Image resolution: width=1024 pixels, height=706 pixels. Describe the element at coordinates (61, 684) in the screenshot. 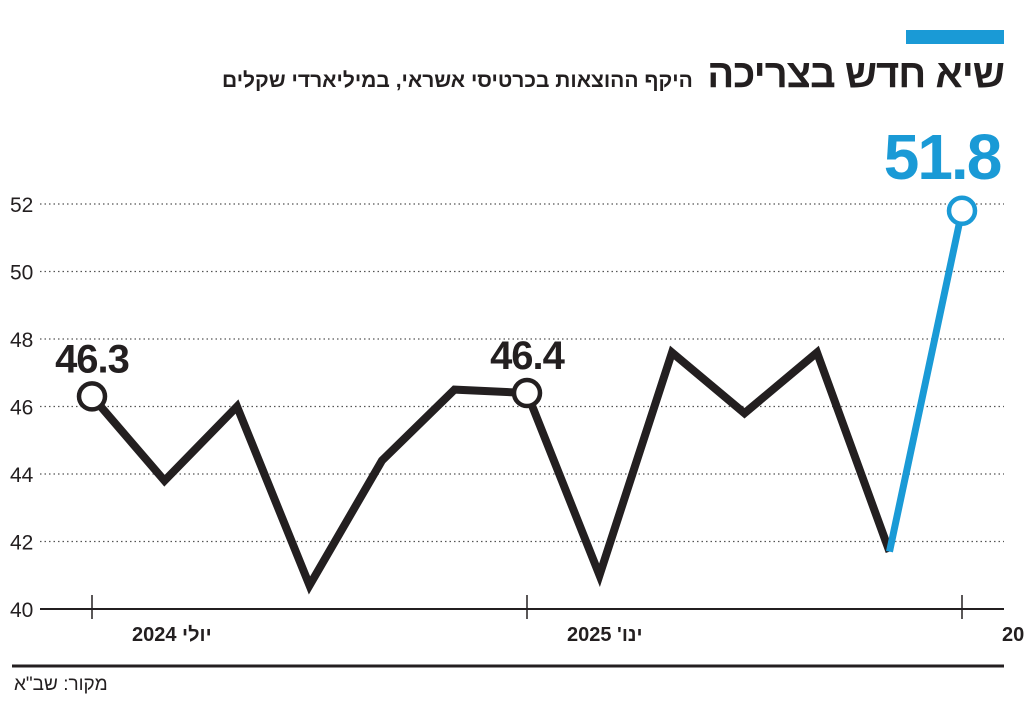

I see `source-note: מקור: שב"א` at that location.